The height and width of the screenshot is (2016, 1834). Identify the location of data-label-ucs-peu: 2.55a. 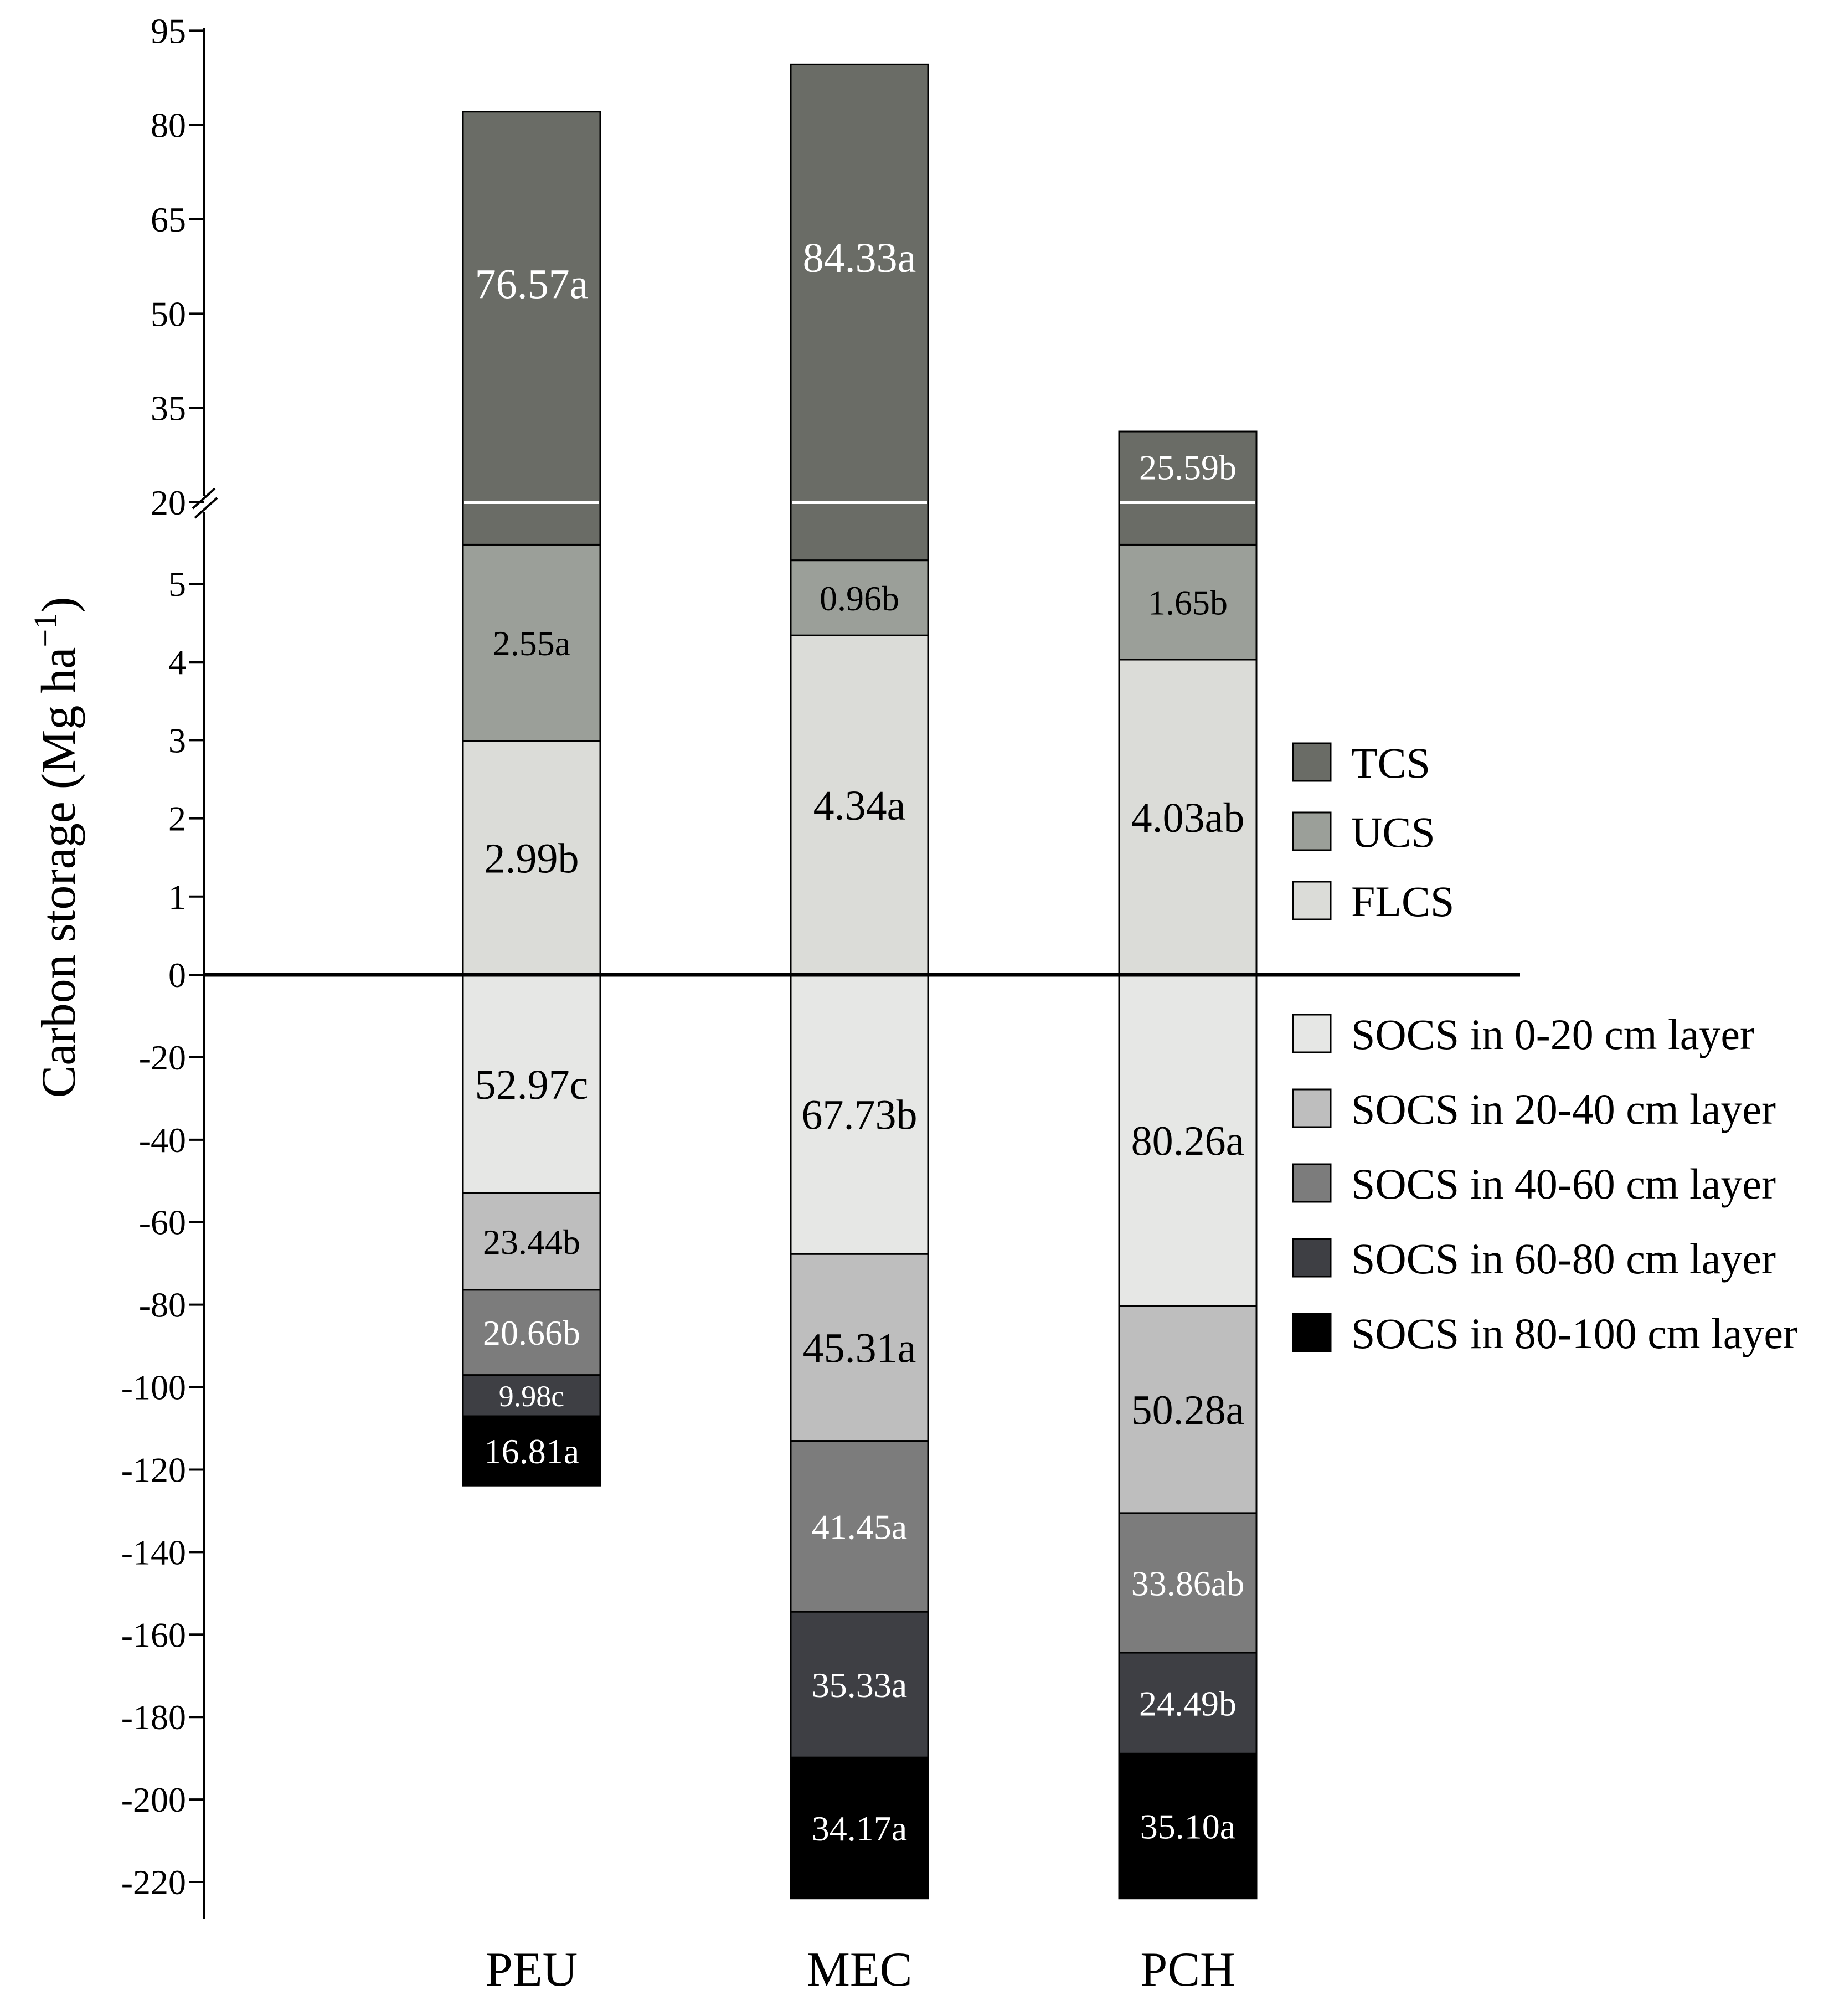
(531, 643).